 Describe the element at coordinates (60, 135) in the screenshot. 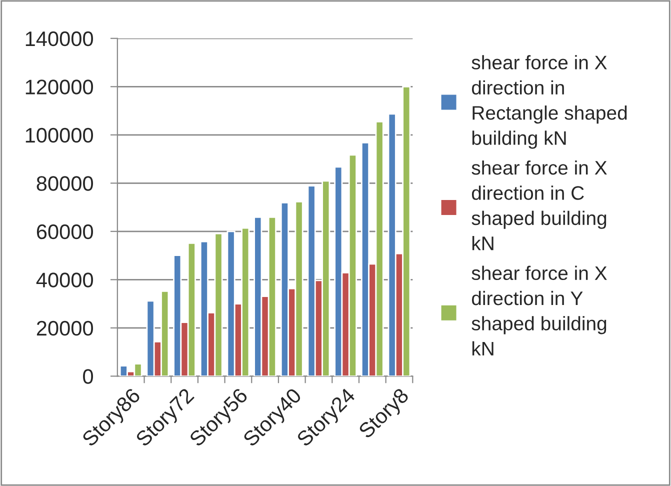

I see `y-tick-label: 100000` at that location.